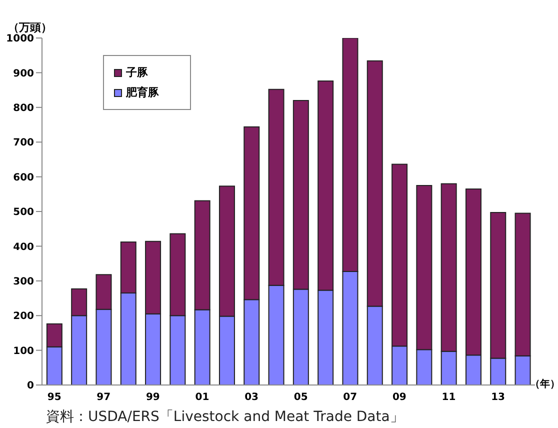 Image resolution: width=558 pixels, height=428 pixels. I want to click on y-tick-label: 300, so click(23, 282).